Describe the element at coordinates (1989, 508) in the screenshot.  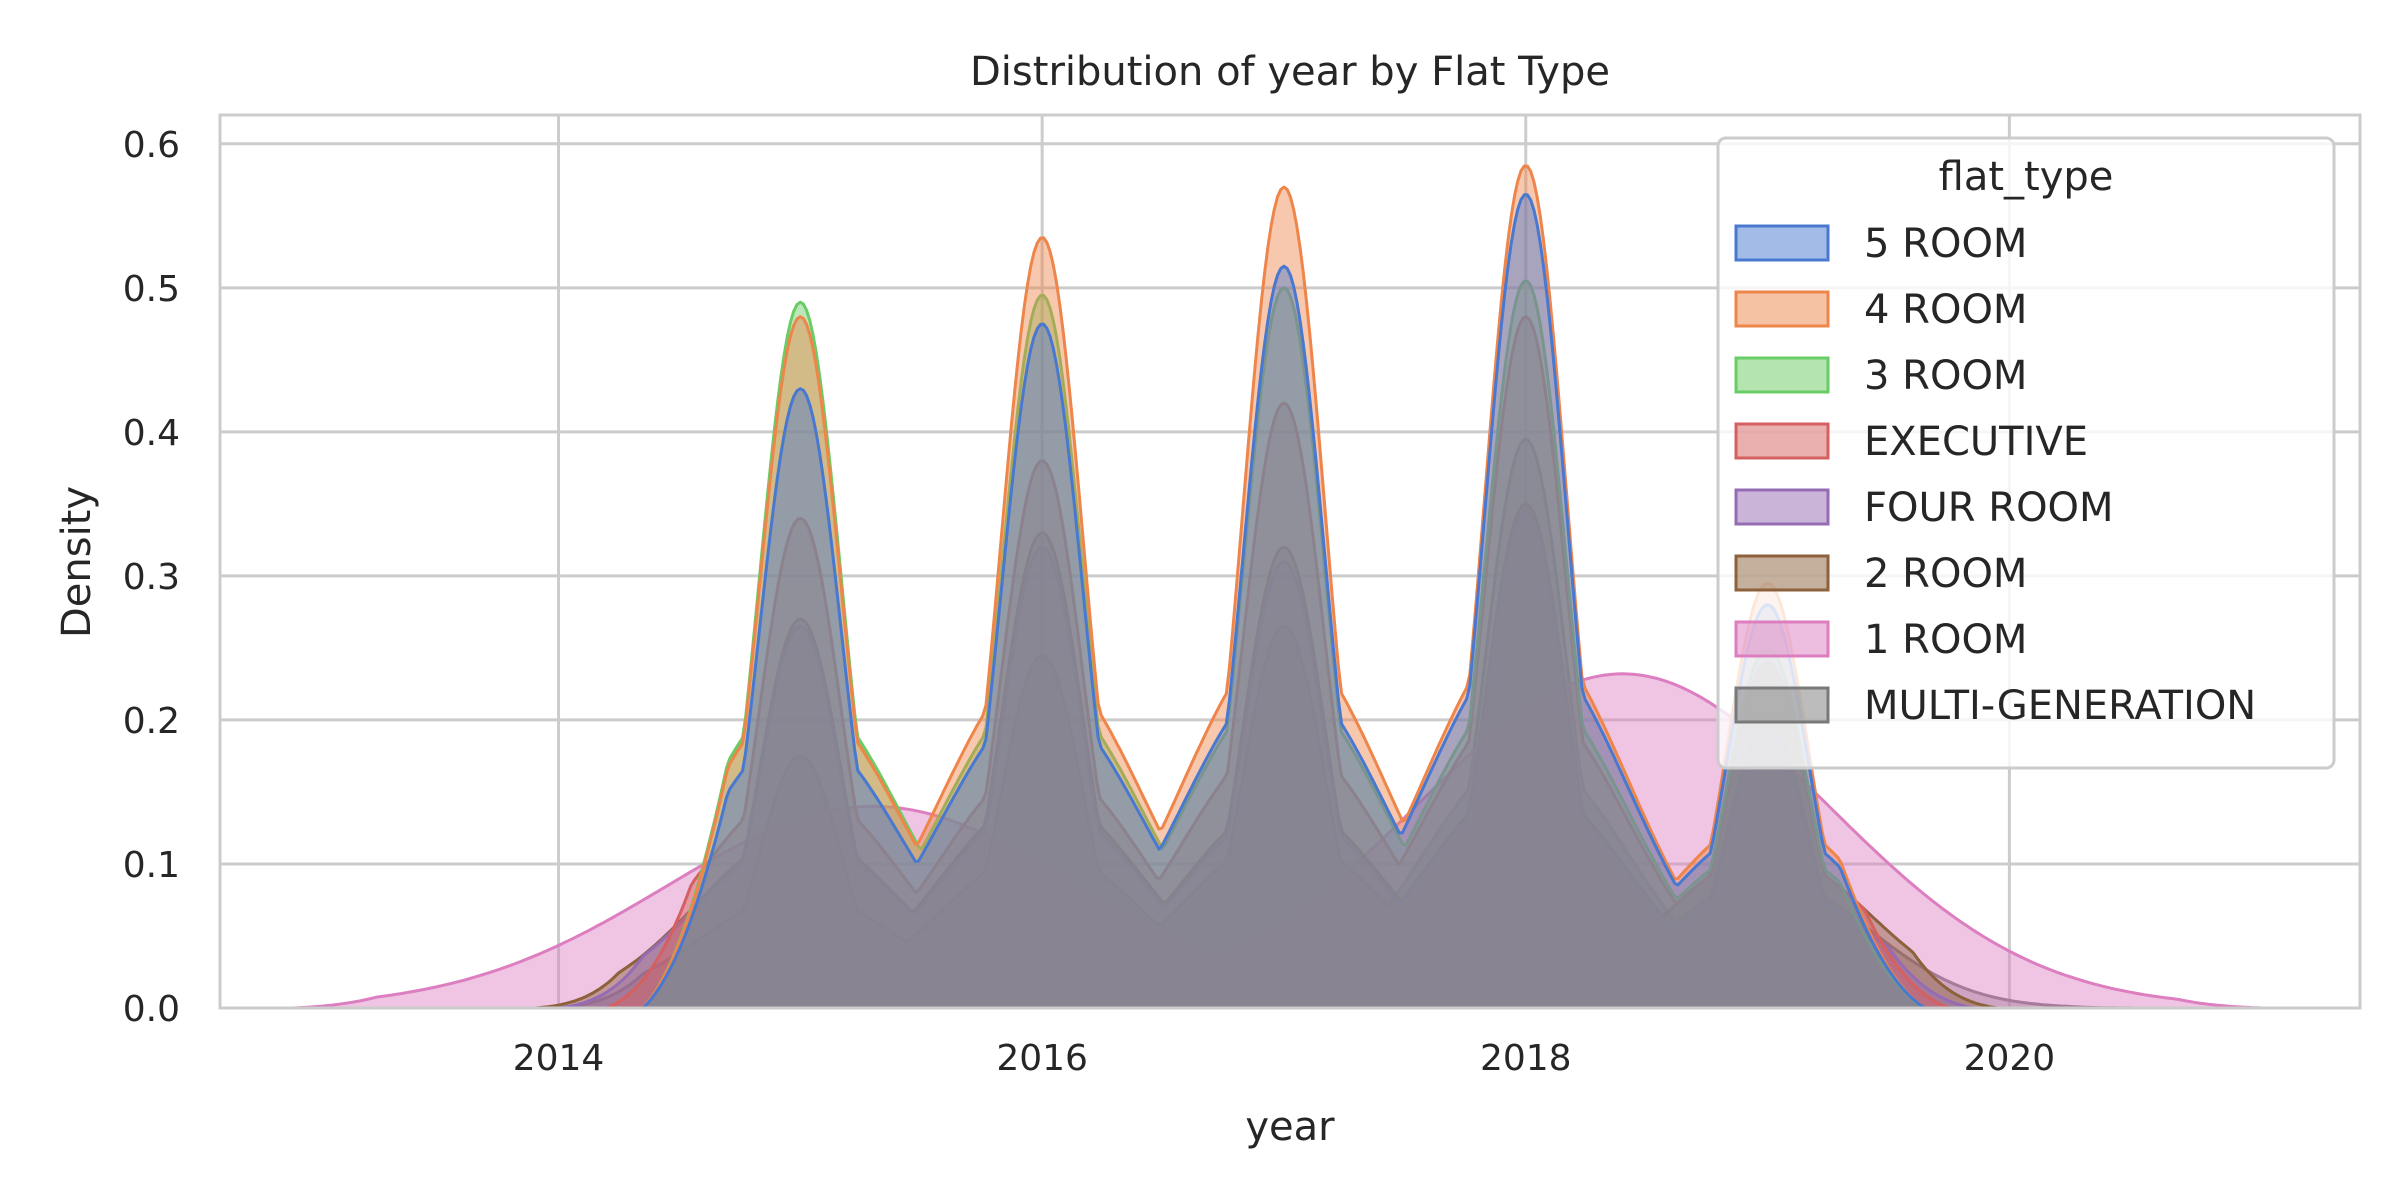
I see `legend-label: FOUR ROOM` at that location.